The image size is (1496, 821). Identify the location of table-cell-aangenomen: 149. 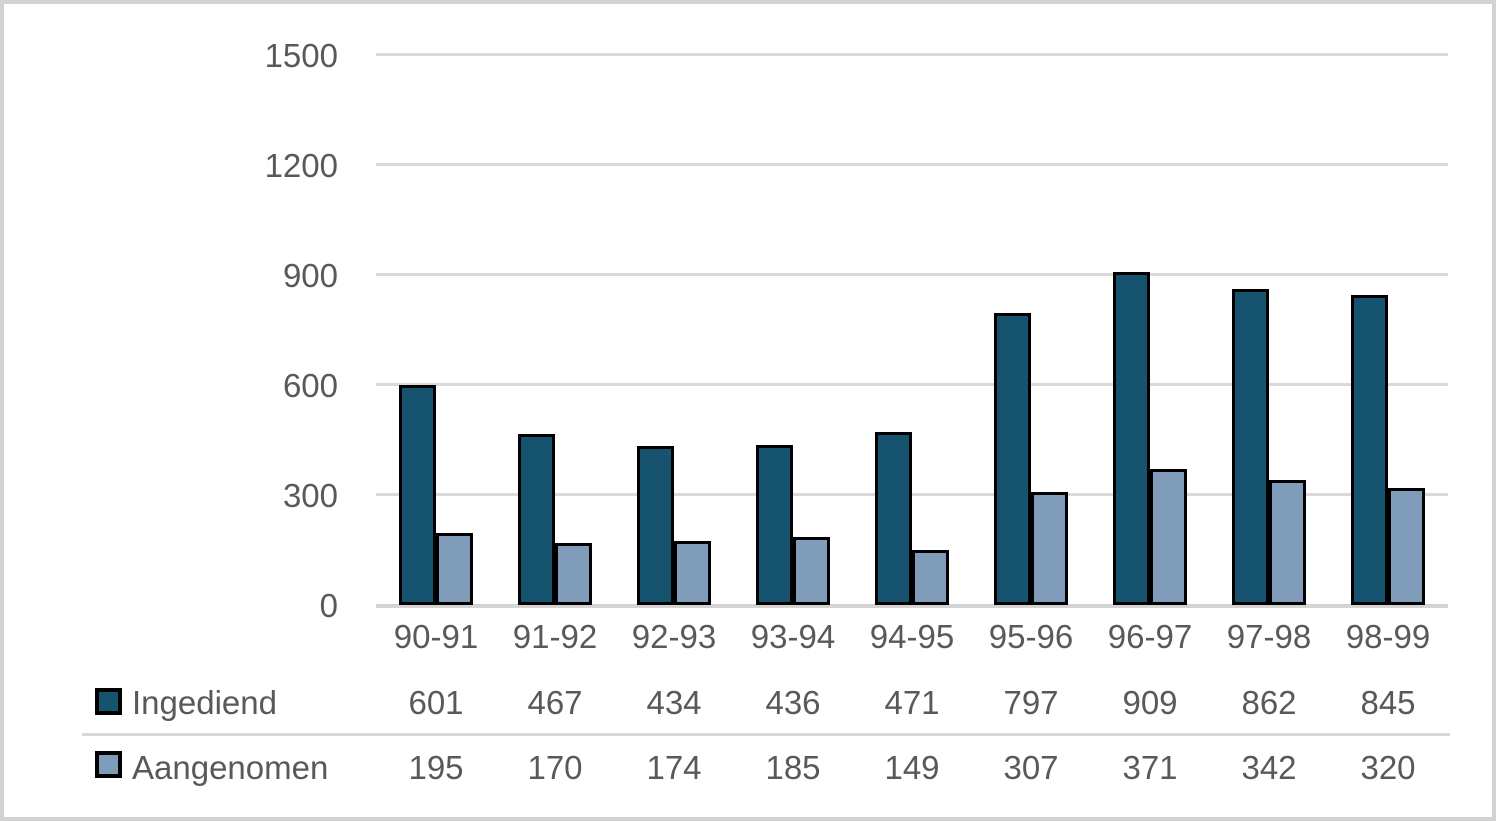
(912, 767).